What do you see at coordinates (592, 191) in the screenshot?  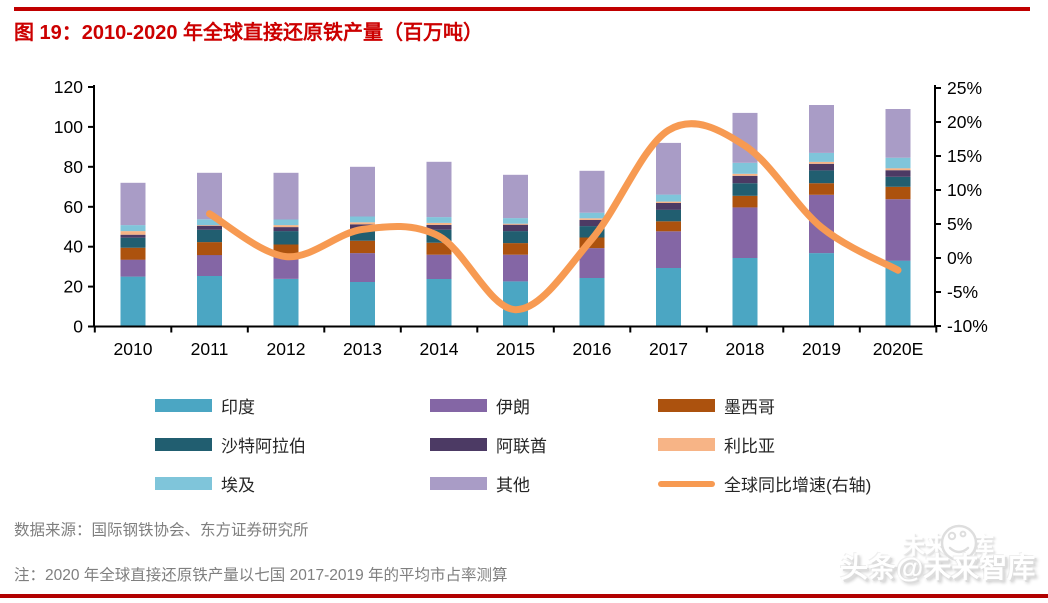 I see `bar-segment-其他-2016` at bounding box center [592, 191].